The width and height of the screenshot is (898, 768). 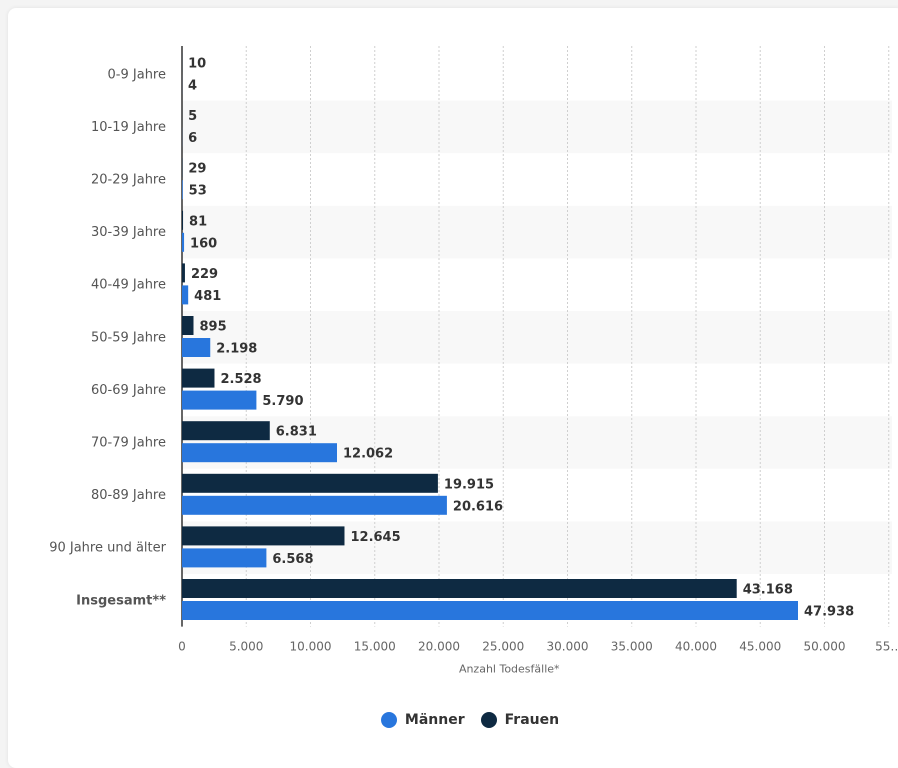 I want to click on data-label: 2.198, so click(x=236, y=349).